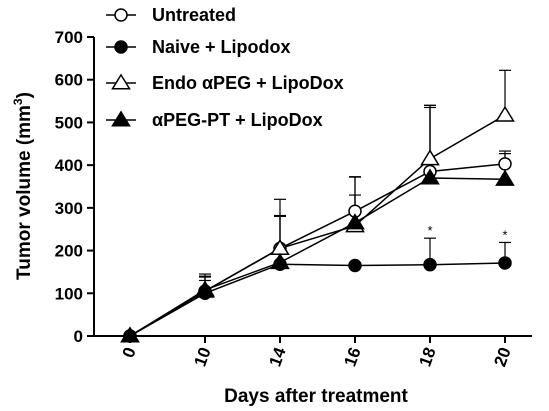  What do you see at coordinates (24, 192) in the screenshot?
I see `y-axis-title-main: Tumor volume (mm` at bounding box center [24, 192].